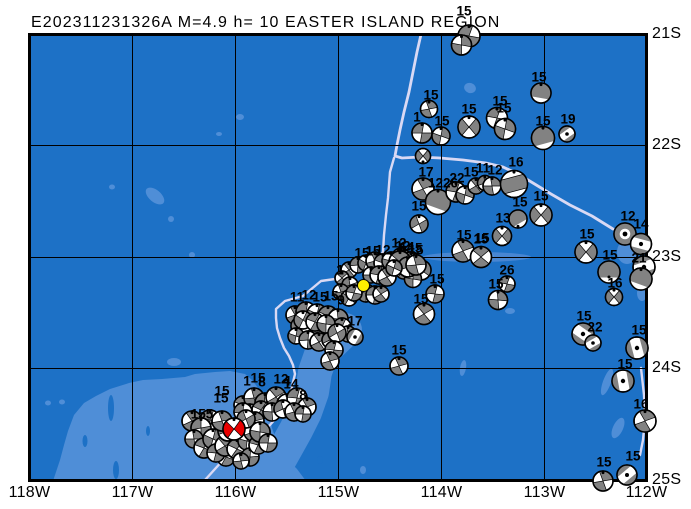 Image resolution: width=691 pixels, height=509 pixels. What do you see at coordinates (133, 492) in the screenshot?
I see `svg-text: 117W` at bounding box center [133, 492].